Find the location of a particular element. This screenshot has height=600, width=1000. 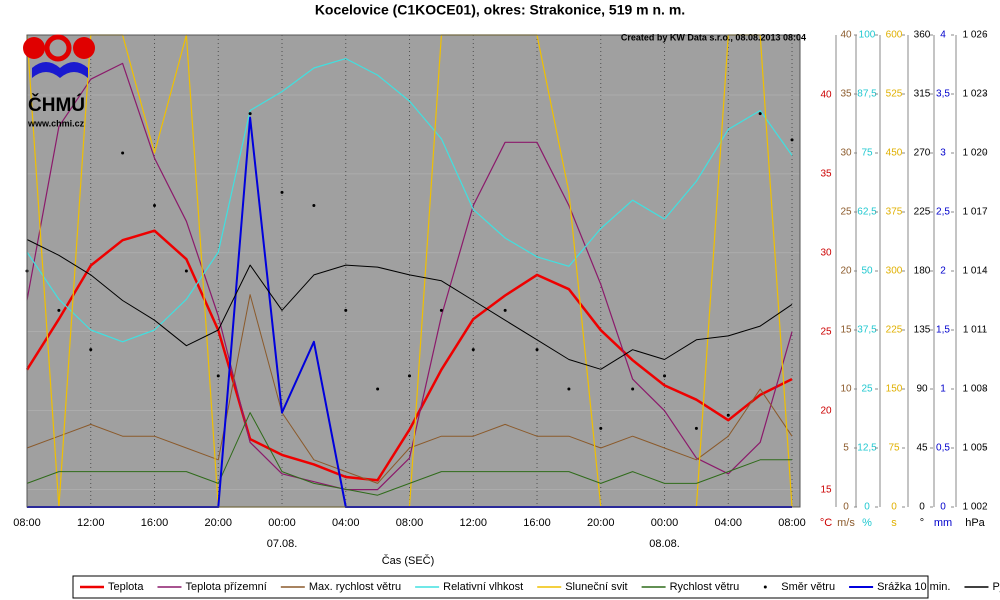

y-tick-label: 3 is located at coordinates (943, 153).